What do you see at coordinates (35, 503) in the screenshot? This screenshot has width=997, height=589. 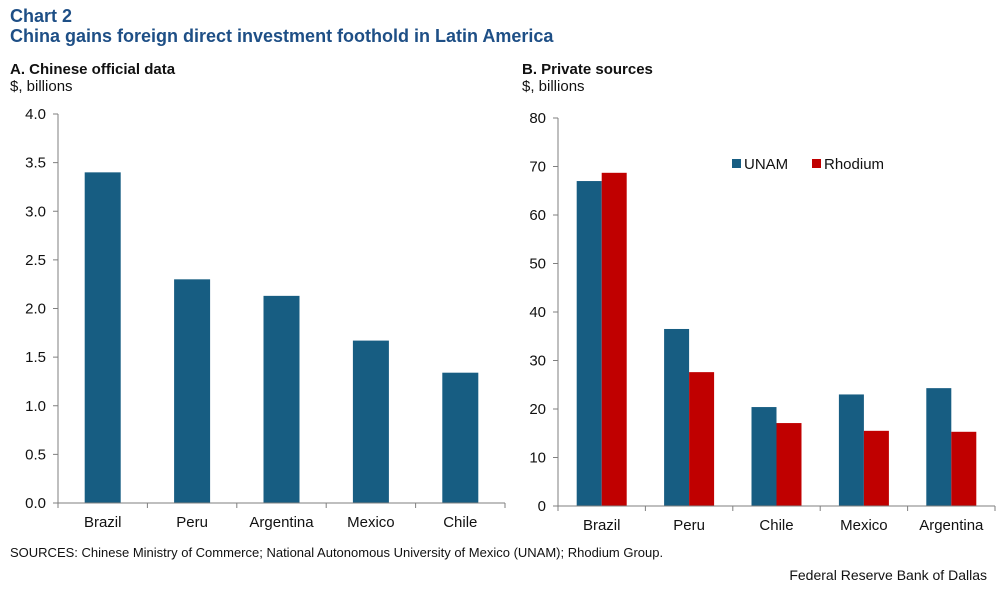 I see `panel-a-y-tick-label: 0.0` at bounding box center [35, 503].